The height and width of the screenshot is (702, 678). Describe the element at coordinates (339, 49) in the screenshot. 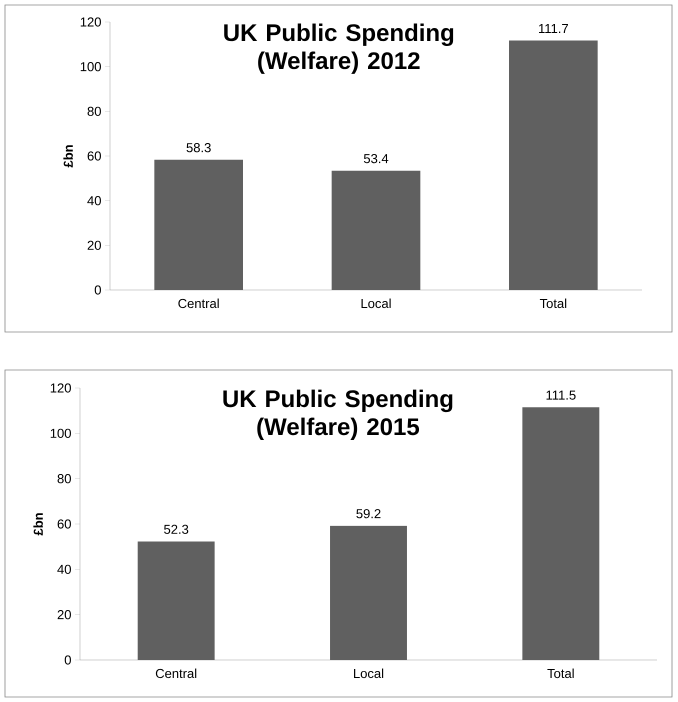

I see `text: UK Public Spending (Welfare) 2012` at that location.